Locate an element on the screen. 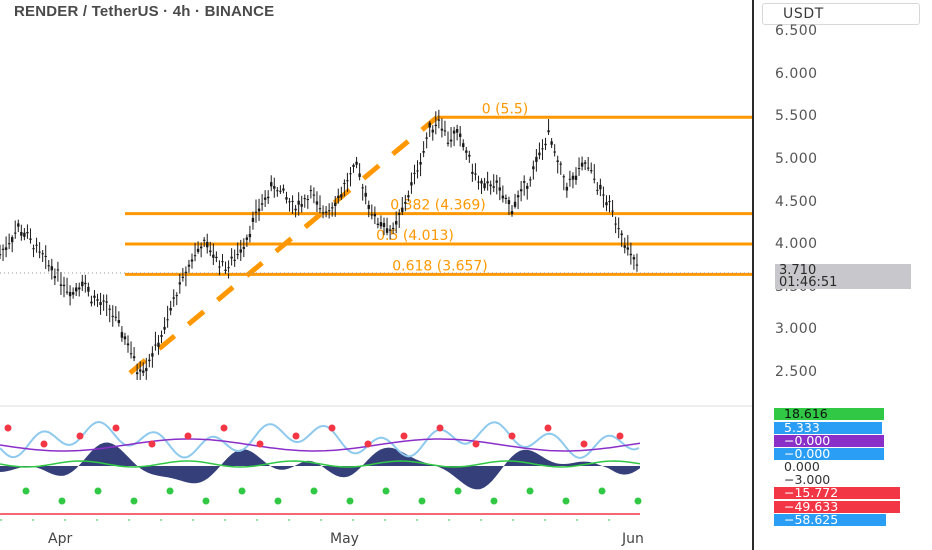 This screenshot has width=932, height=550. x-tick-label: Jun is located at coordinates (633, 539).